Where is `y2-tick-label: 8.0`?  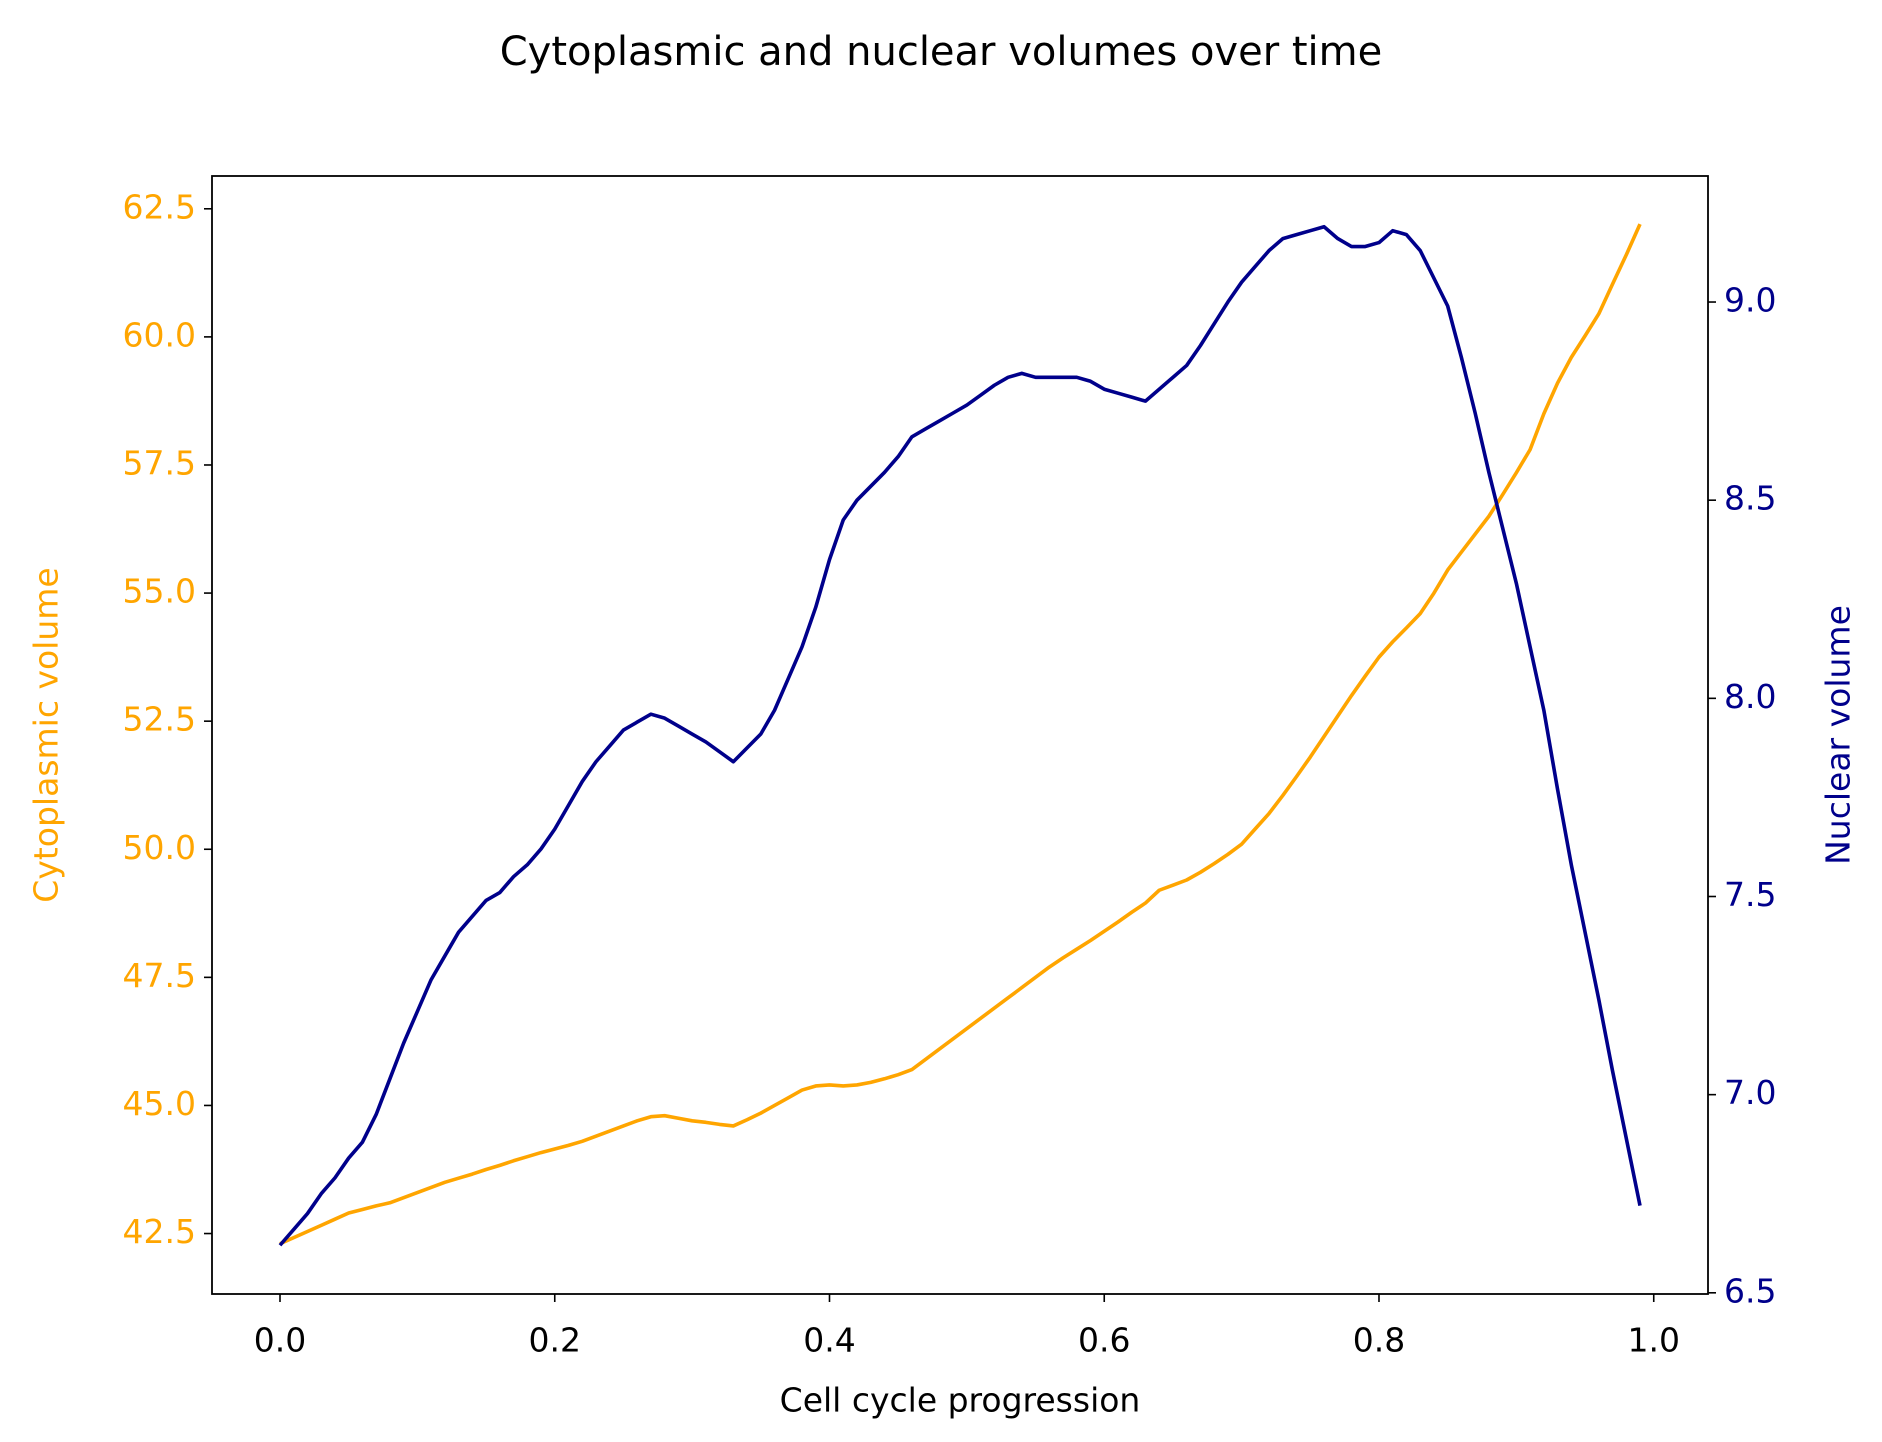
y2-tick-label: 8.0 is located at coordinates (1750, 696).